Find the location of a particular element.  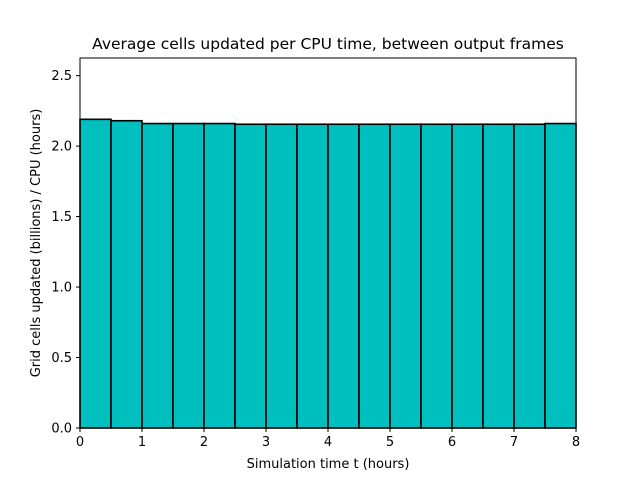

x-tick-label-7: 7 is located at coordinates (514, 442).